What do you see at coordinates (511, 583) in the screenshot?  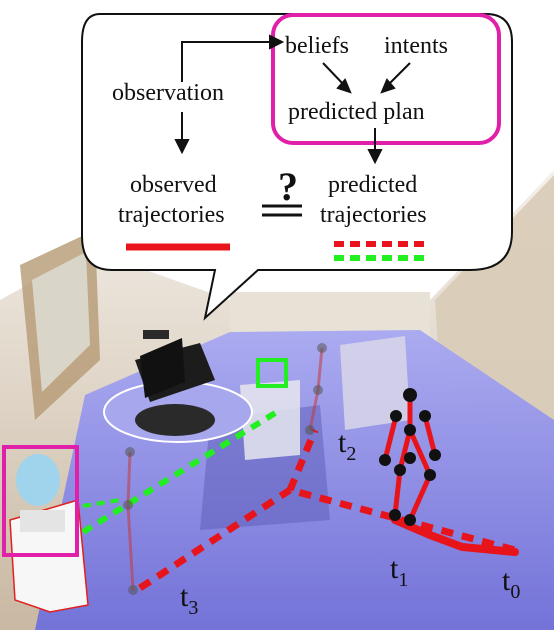 I see `time-label-t0: t0` at bounding box center [511, 583].